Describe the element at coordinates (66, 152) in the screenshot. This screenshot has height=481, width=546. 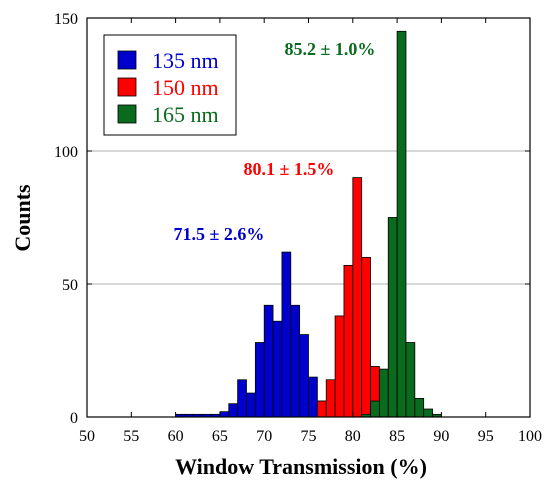
I see `y-tick-label: 100` at that location.